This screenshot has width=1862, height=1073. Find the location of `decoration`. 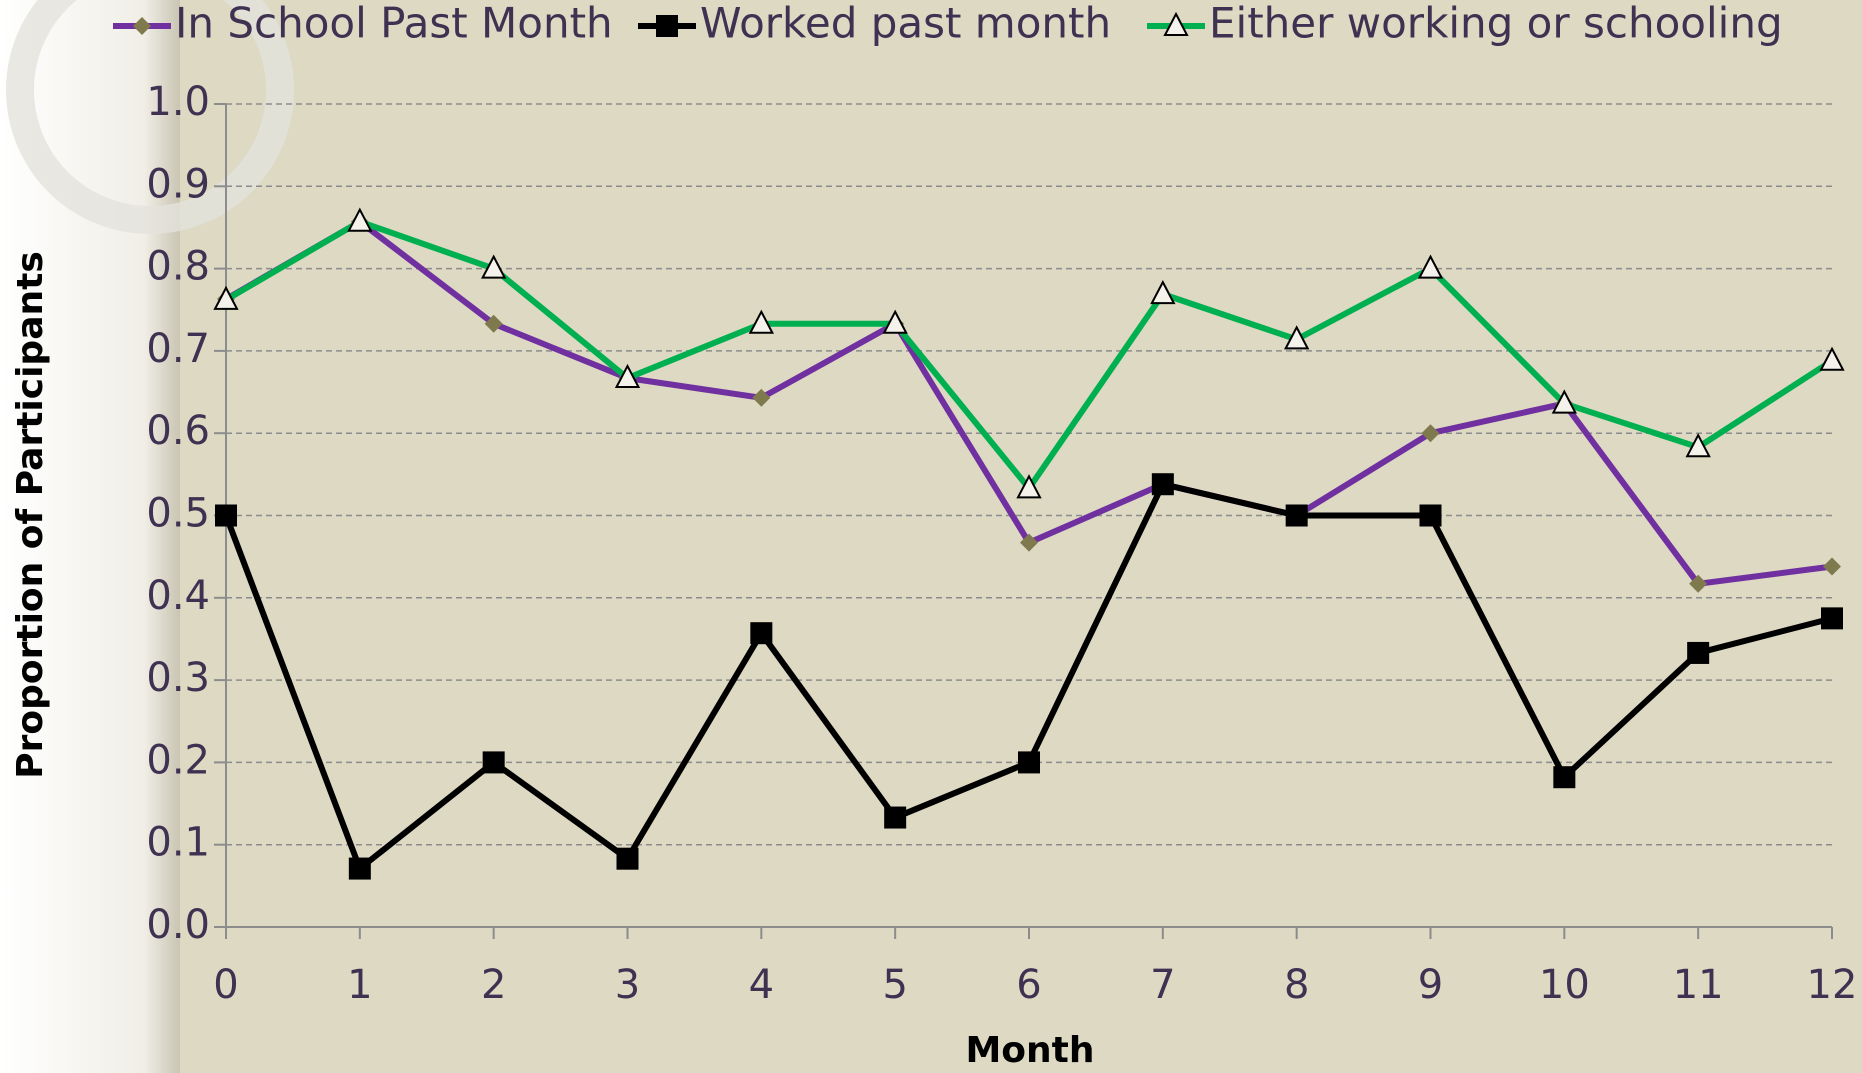

decoration is located at coordinates (150, 117).